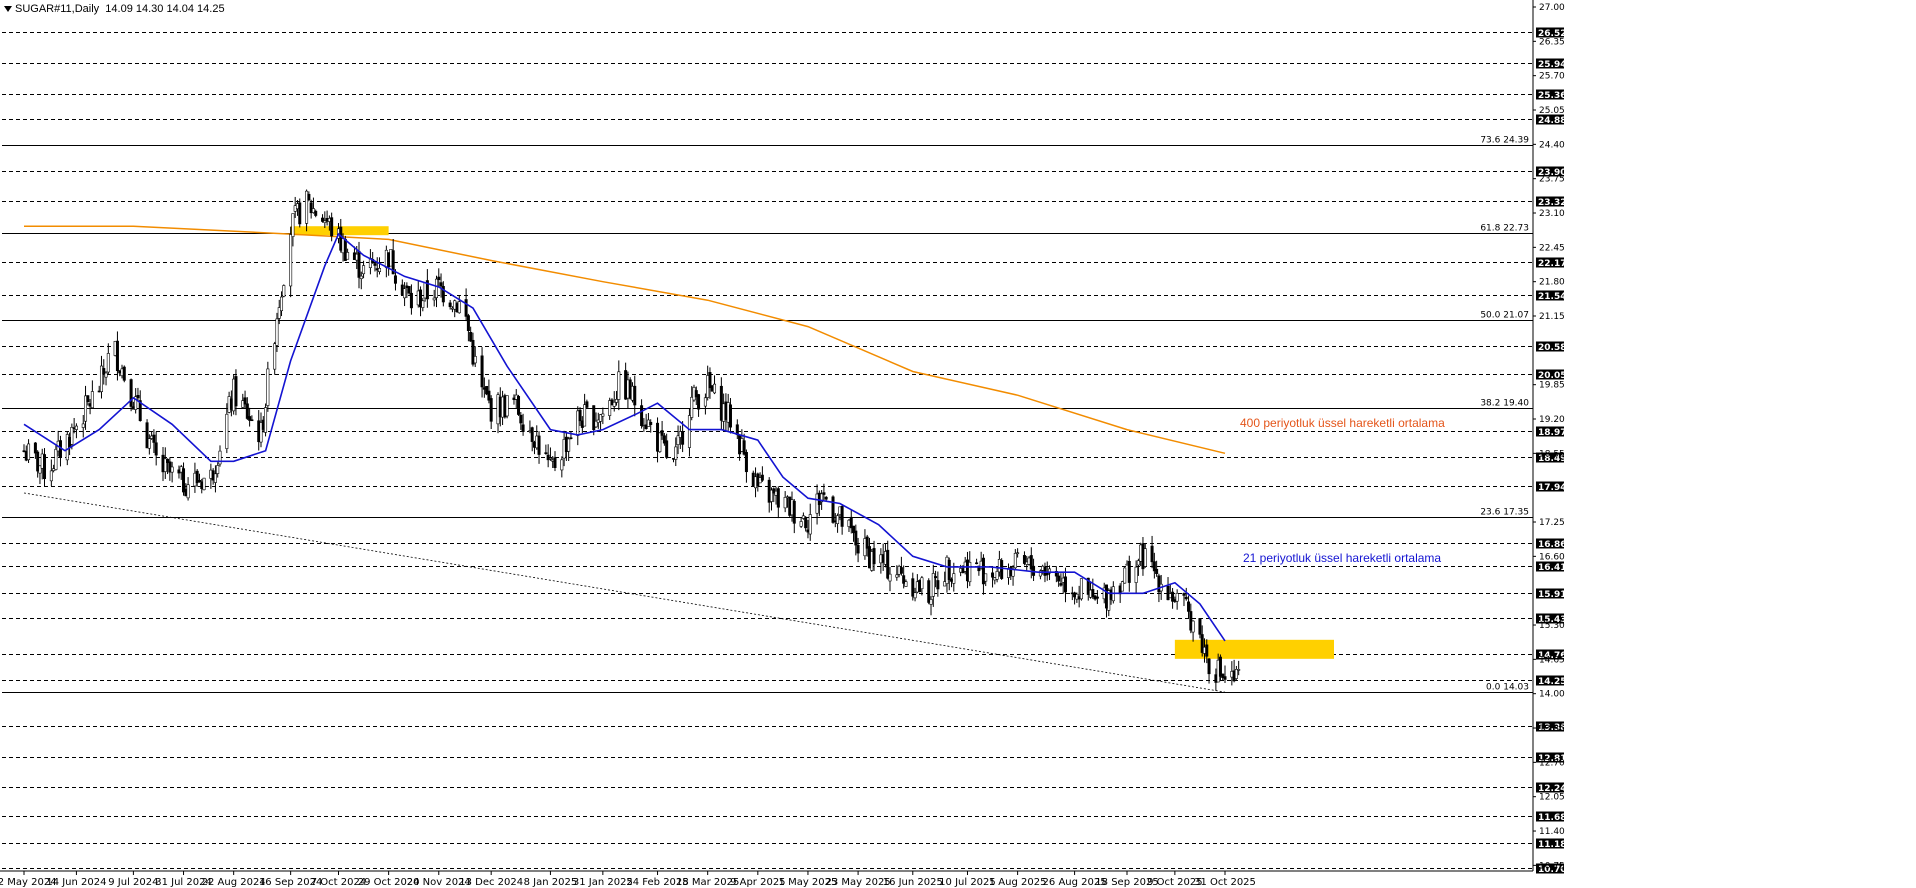 The height and width of the screenshot is (888, 1916). What do you see at coordinates (389, 882) in the screenshot?
I see `x-tick-label: 29 Oct 2024` at bounding box center [389, 882].